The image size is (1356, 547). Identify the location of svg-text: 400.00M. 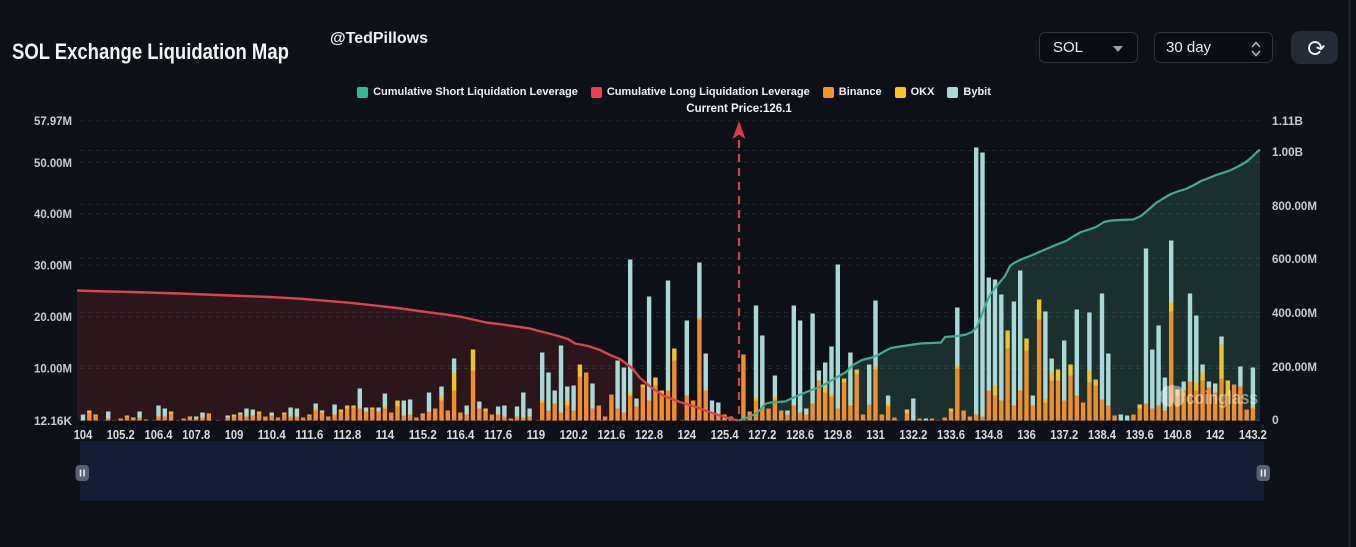
(1294, 313).